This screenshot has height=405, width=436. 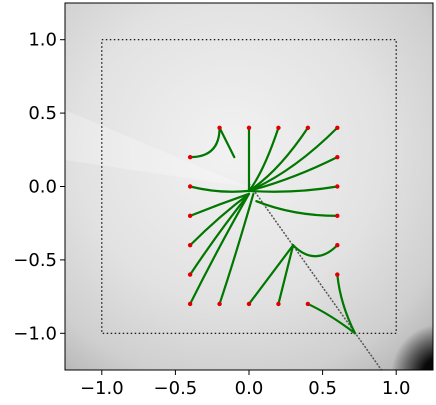 I want to click on x-tick-label-4: 1.0, so click(x=396, y=388).